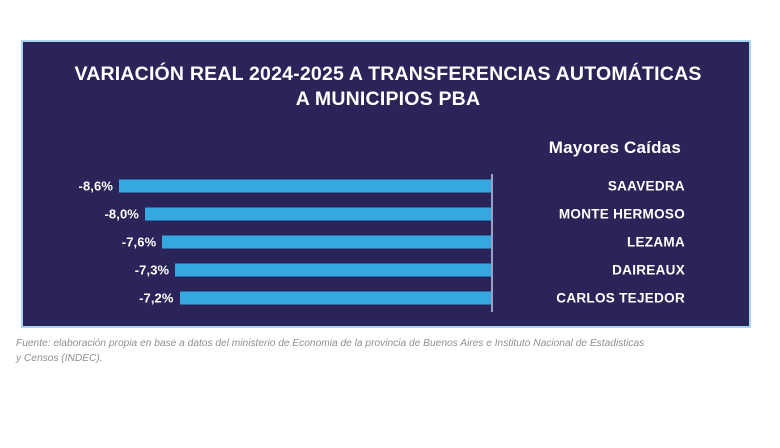 This screenshot has width=780, height=448. What do you see at coordinates (492, 243) in the screenshot?
I see `zero-axis-line` at bounding box center [492, 243].